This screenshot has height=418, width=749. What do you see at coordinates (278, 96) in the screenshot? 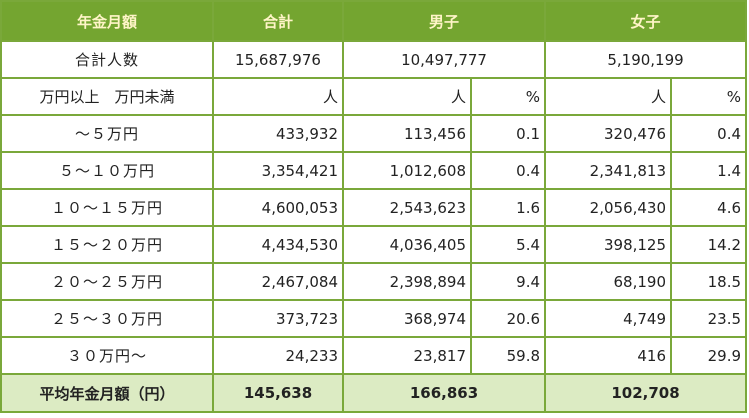
I see `unit-total: 人` at bounding box center [278, 96].